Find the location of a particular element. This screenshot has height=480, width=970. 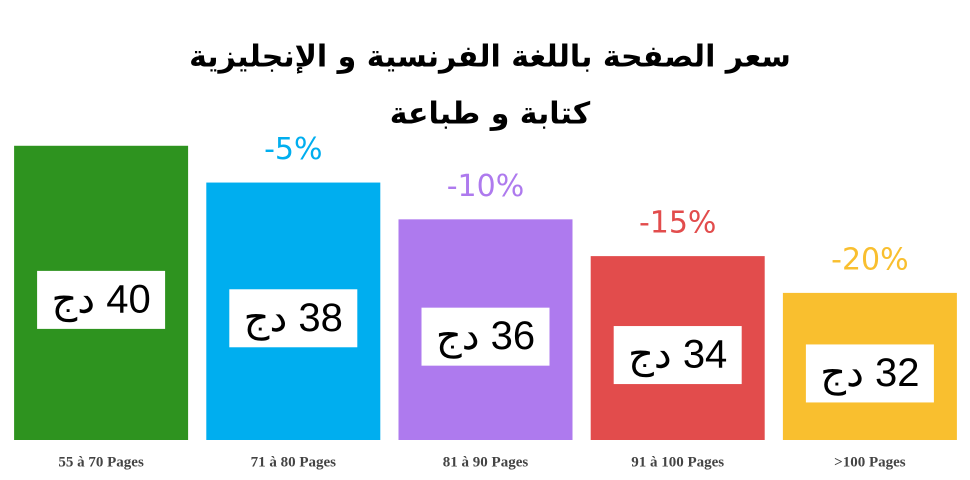

x-tick-label: 71 à 80 Pages is located at coordinates (294, 462).